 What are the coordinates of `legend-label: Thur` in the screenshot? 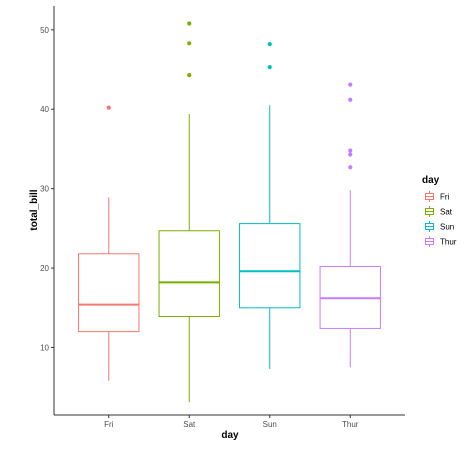 It's located at (448, 242).